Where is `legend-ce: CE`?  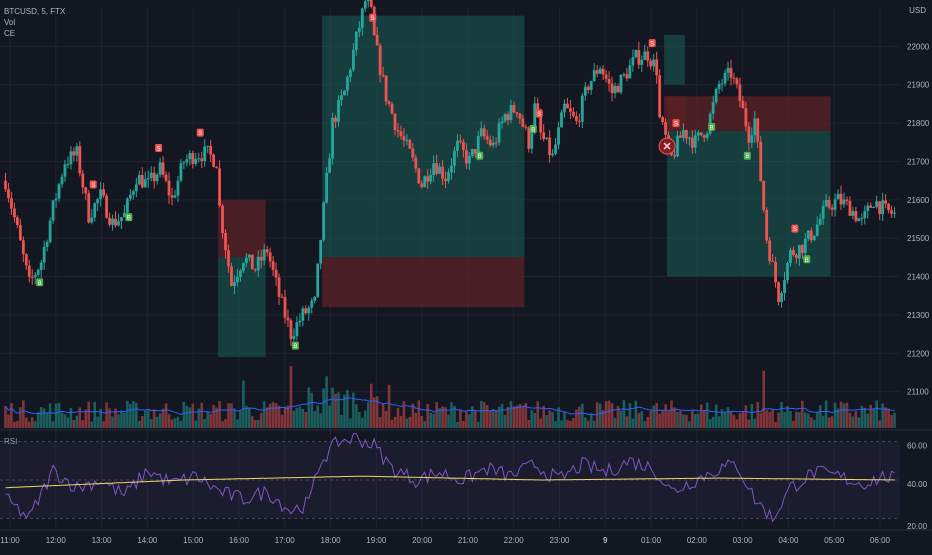 legend-ce: CE is located at coordinates (10, 33).